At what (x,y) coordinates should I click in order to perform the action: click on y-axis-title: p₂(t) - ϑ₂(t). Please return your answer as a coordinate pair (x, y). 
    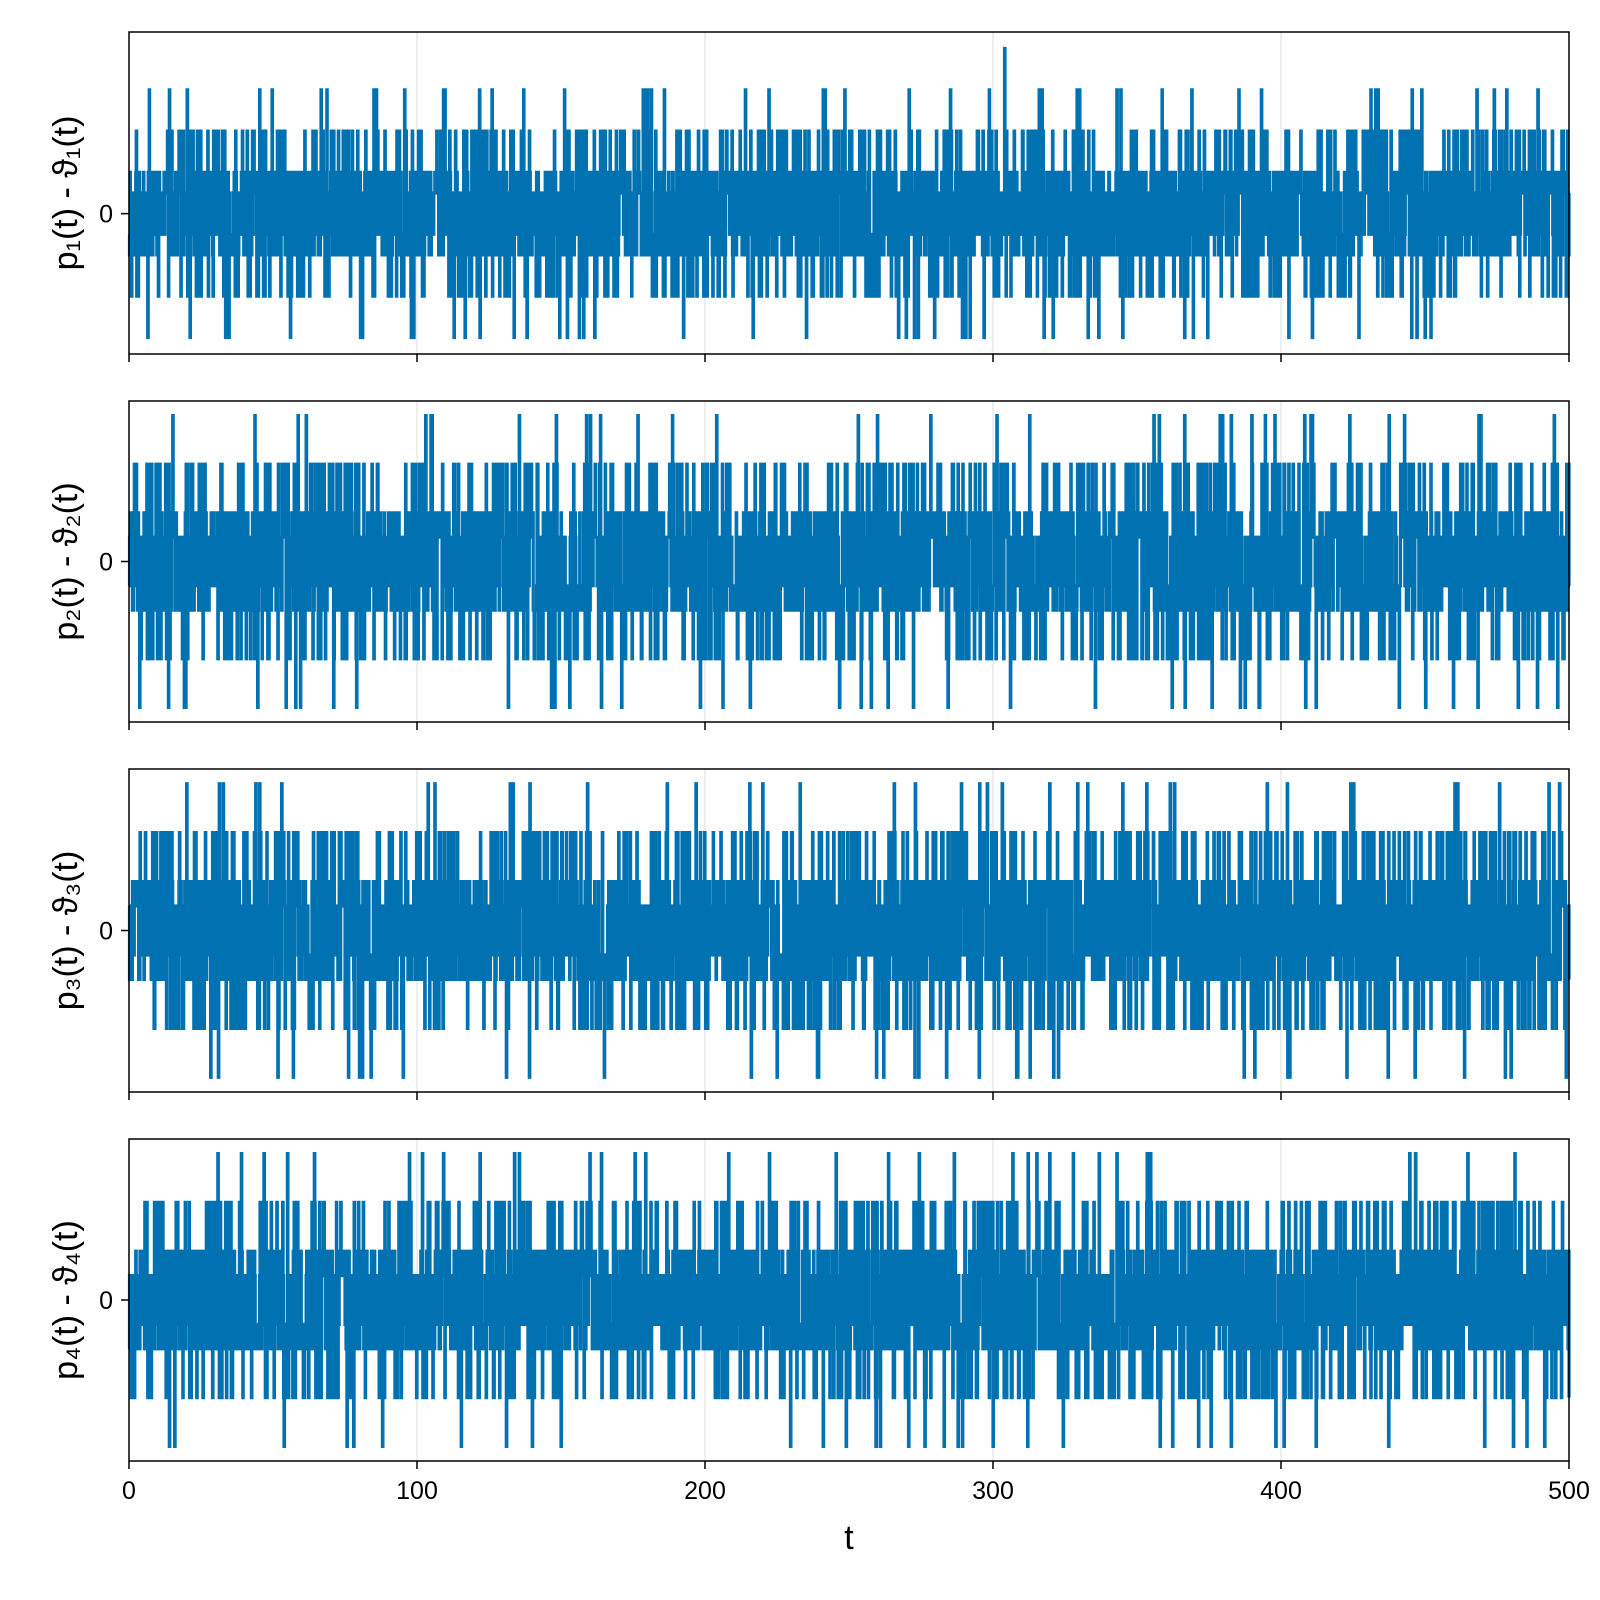
    Looking at the image, I should click on (66, 561).